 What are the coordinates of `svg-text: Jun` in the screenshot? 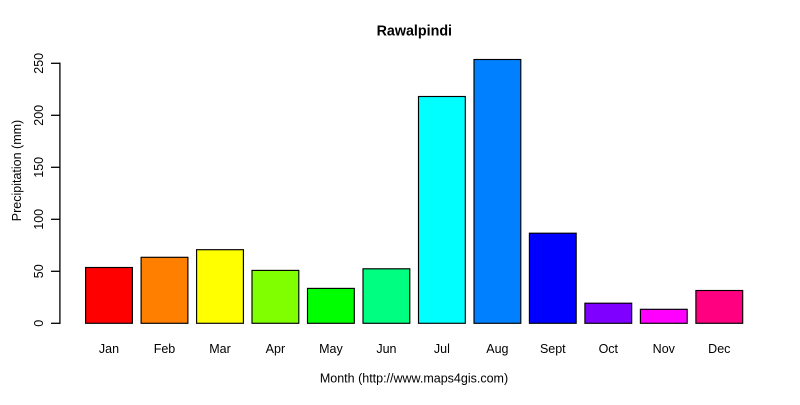 It's located at (386, 349).